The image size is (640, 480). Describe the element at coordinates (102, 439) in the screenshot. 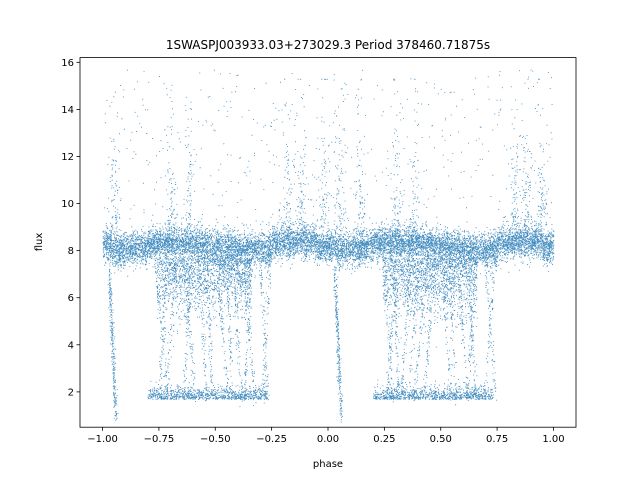

I see `x-tick-label: −1.00` at that location.